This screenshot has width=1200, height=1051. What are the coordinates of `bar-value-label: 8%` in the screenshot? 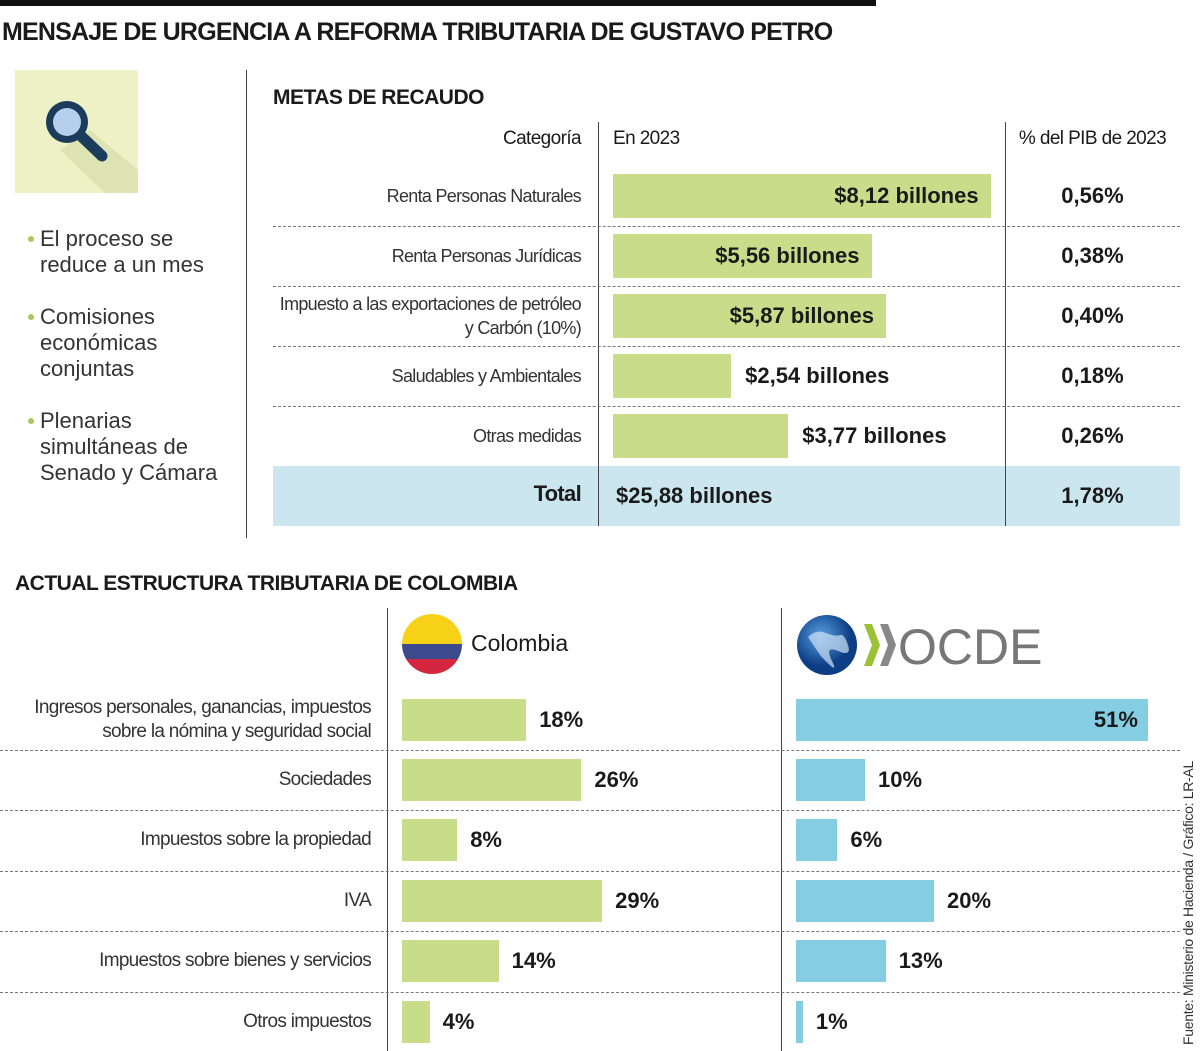 It's located at (486, 839).